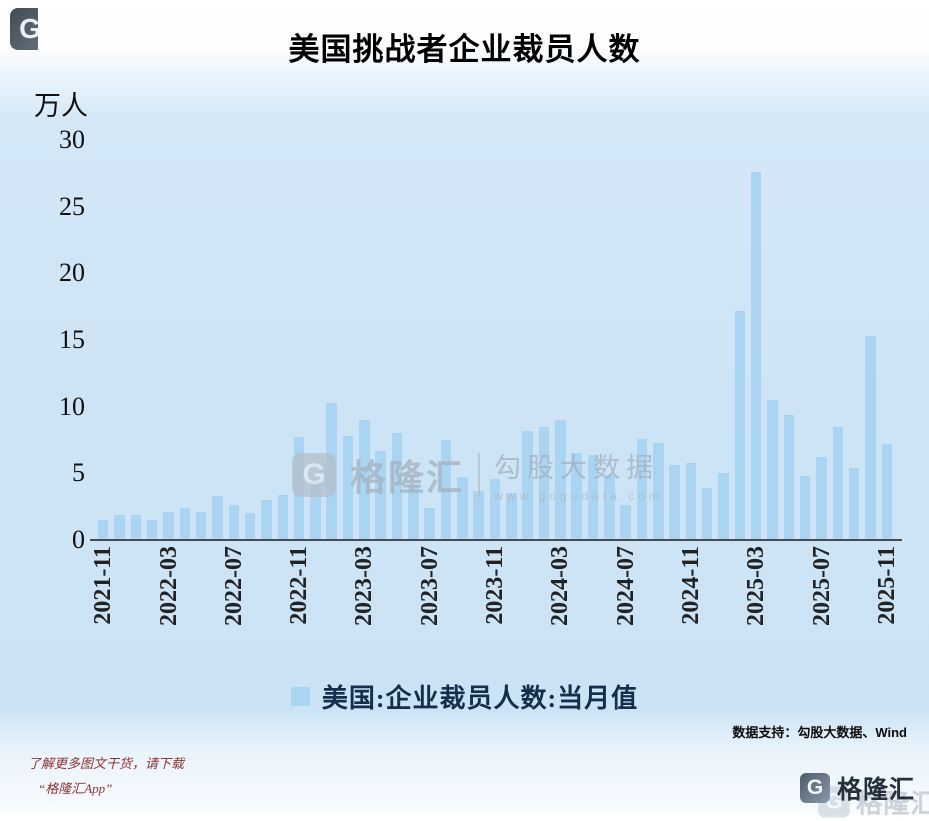  What do you see at coordinates (300, 696) in the screenshot?
I see `legend-swatch` at bounding box center [300, 696].